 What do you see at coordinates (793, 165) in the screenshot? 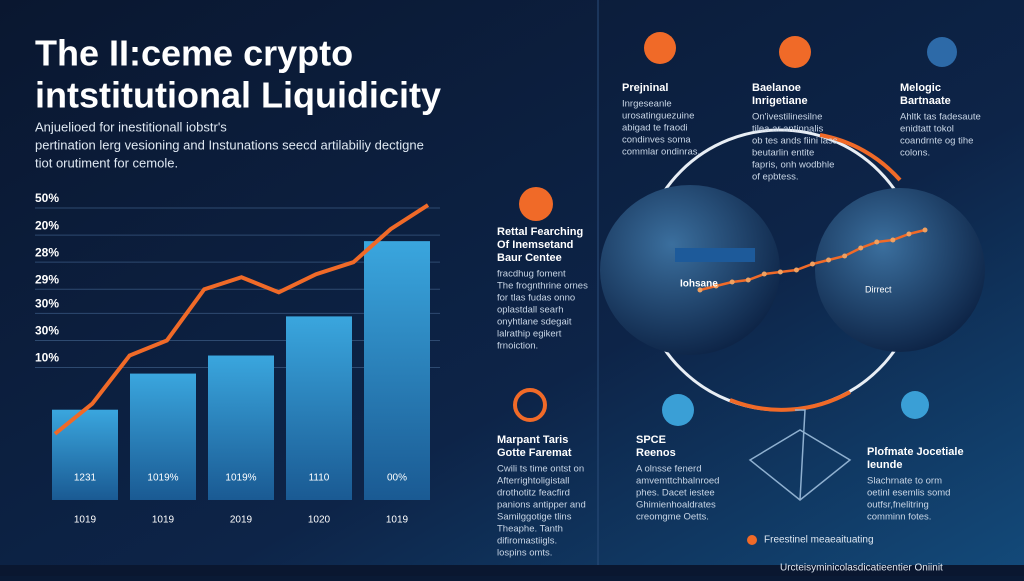
I see `panel-text: fapris, onh wodbhle` at bounding box center [793, 165].